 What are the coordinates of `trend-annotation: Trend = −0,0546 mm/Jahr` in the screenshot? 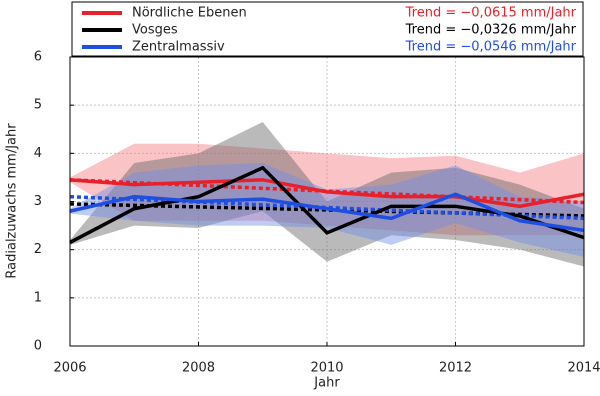 It's located at (491, 47).